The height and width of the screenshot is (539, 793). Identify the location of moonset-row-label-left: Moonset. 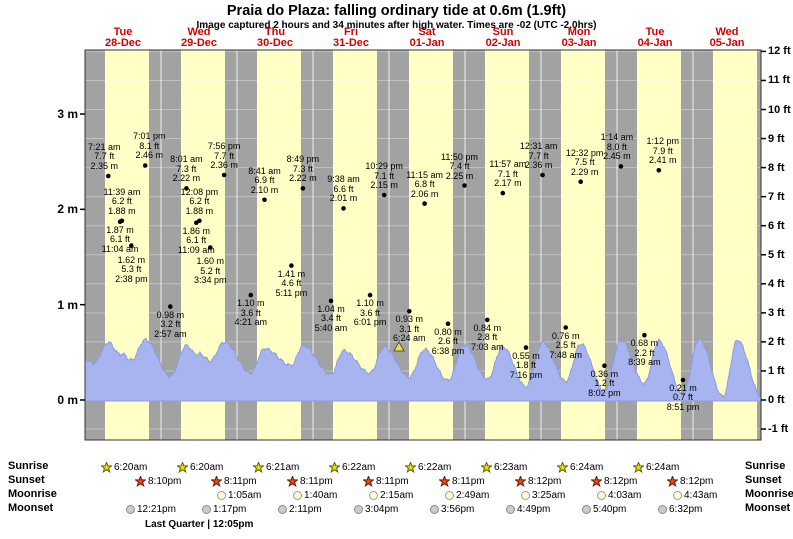
(31, 508).